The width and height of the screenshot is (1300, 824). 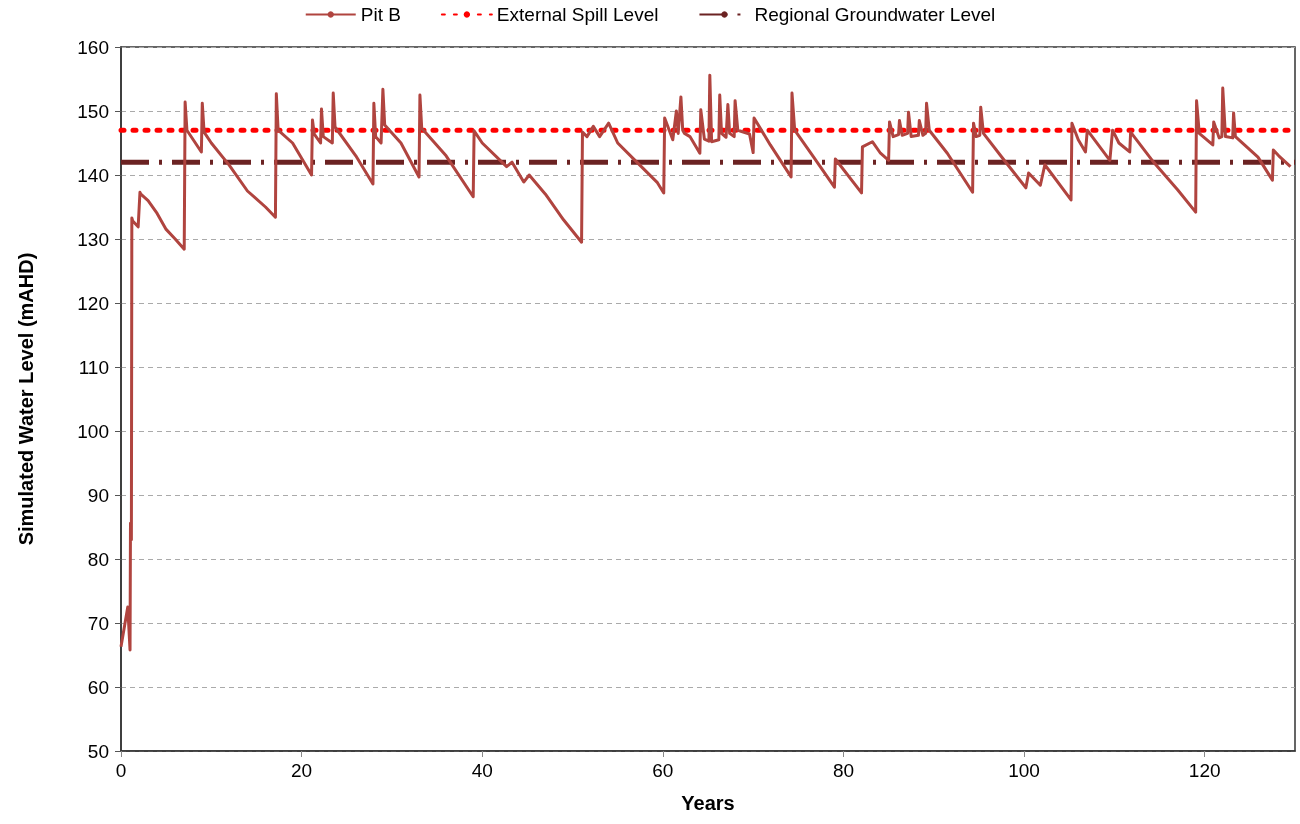 I want to click on y-tick-label: 80, so click(x=98, y=559).